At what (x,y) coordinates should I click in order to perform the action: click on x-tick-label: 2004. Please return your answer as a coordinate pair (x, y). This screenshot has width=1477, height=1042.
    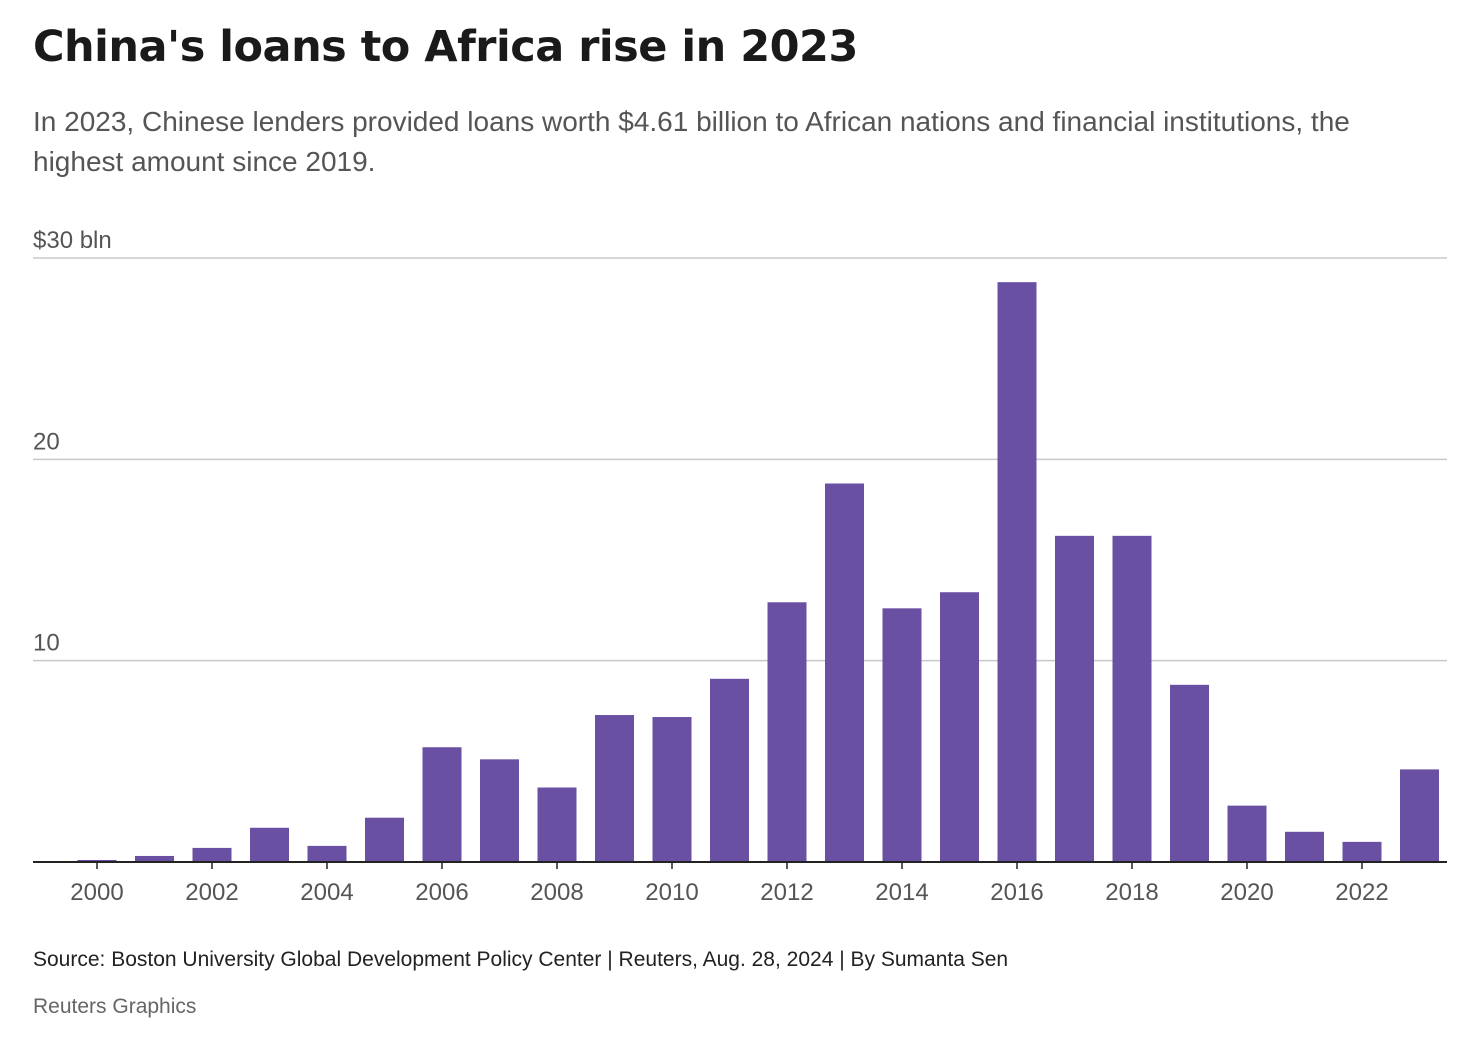
    Looking at the image, I should click on (326, 892).